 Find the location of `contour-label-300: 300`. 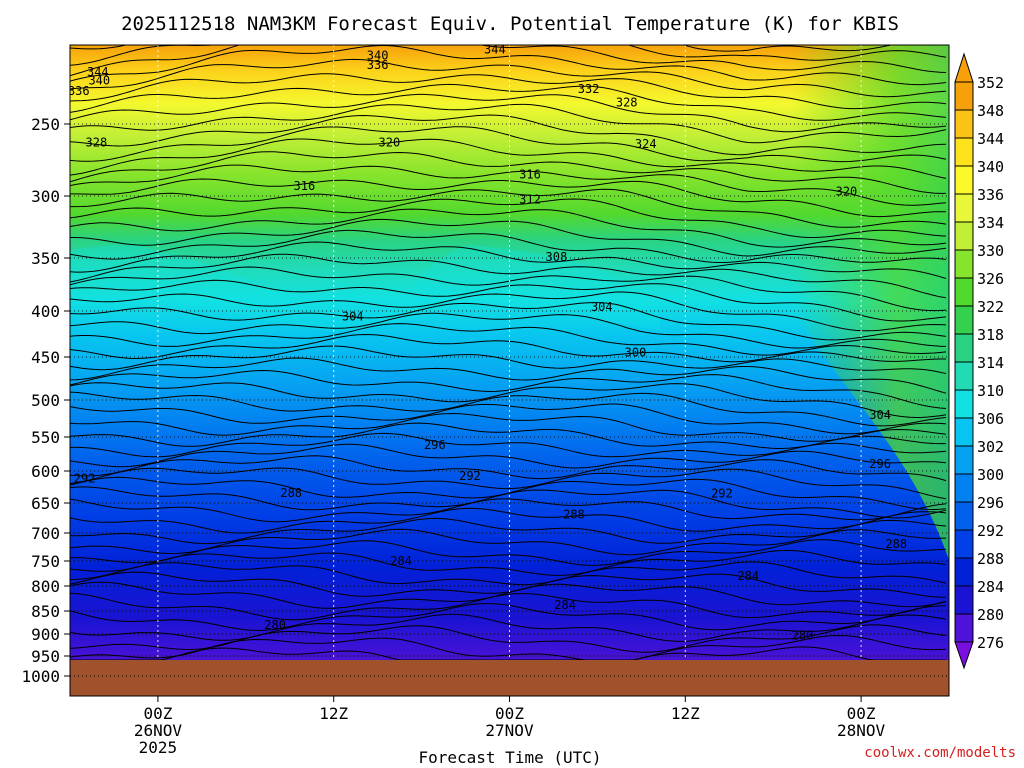

contour-label-300: 300 is located at coordinates (636, 352).